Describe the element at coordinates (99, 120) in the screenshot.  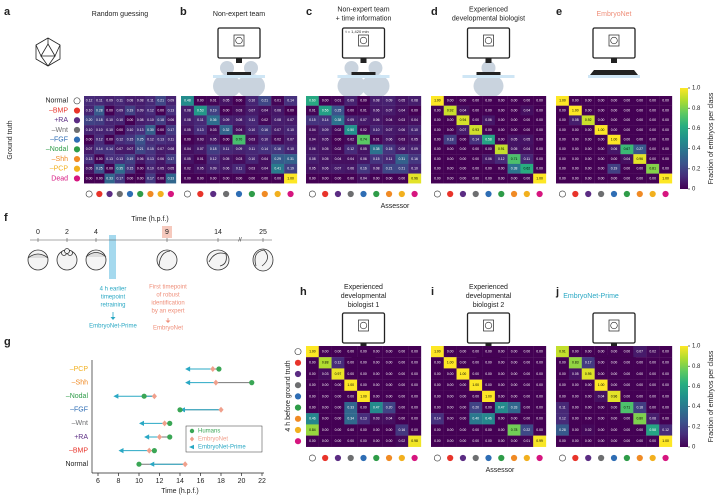
I see `cell-label: 0.18` at that location.